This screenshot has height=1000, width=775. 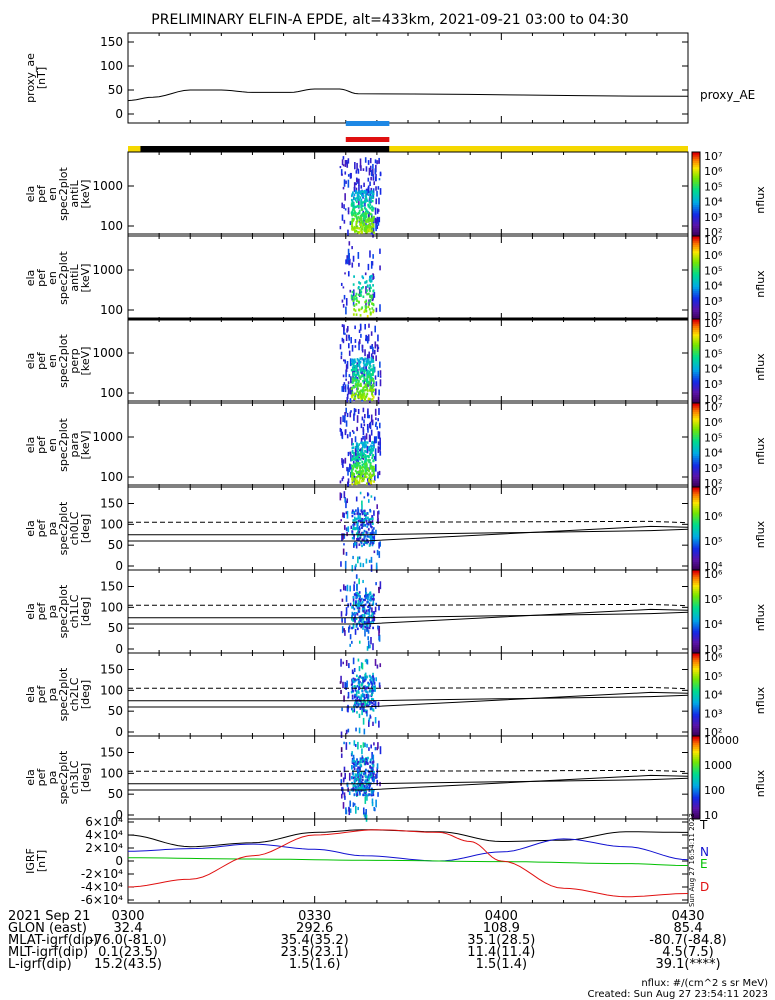 I want to click on pa-ch3-panel-losscone-dashed, so click(x=408, y=771).